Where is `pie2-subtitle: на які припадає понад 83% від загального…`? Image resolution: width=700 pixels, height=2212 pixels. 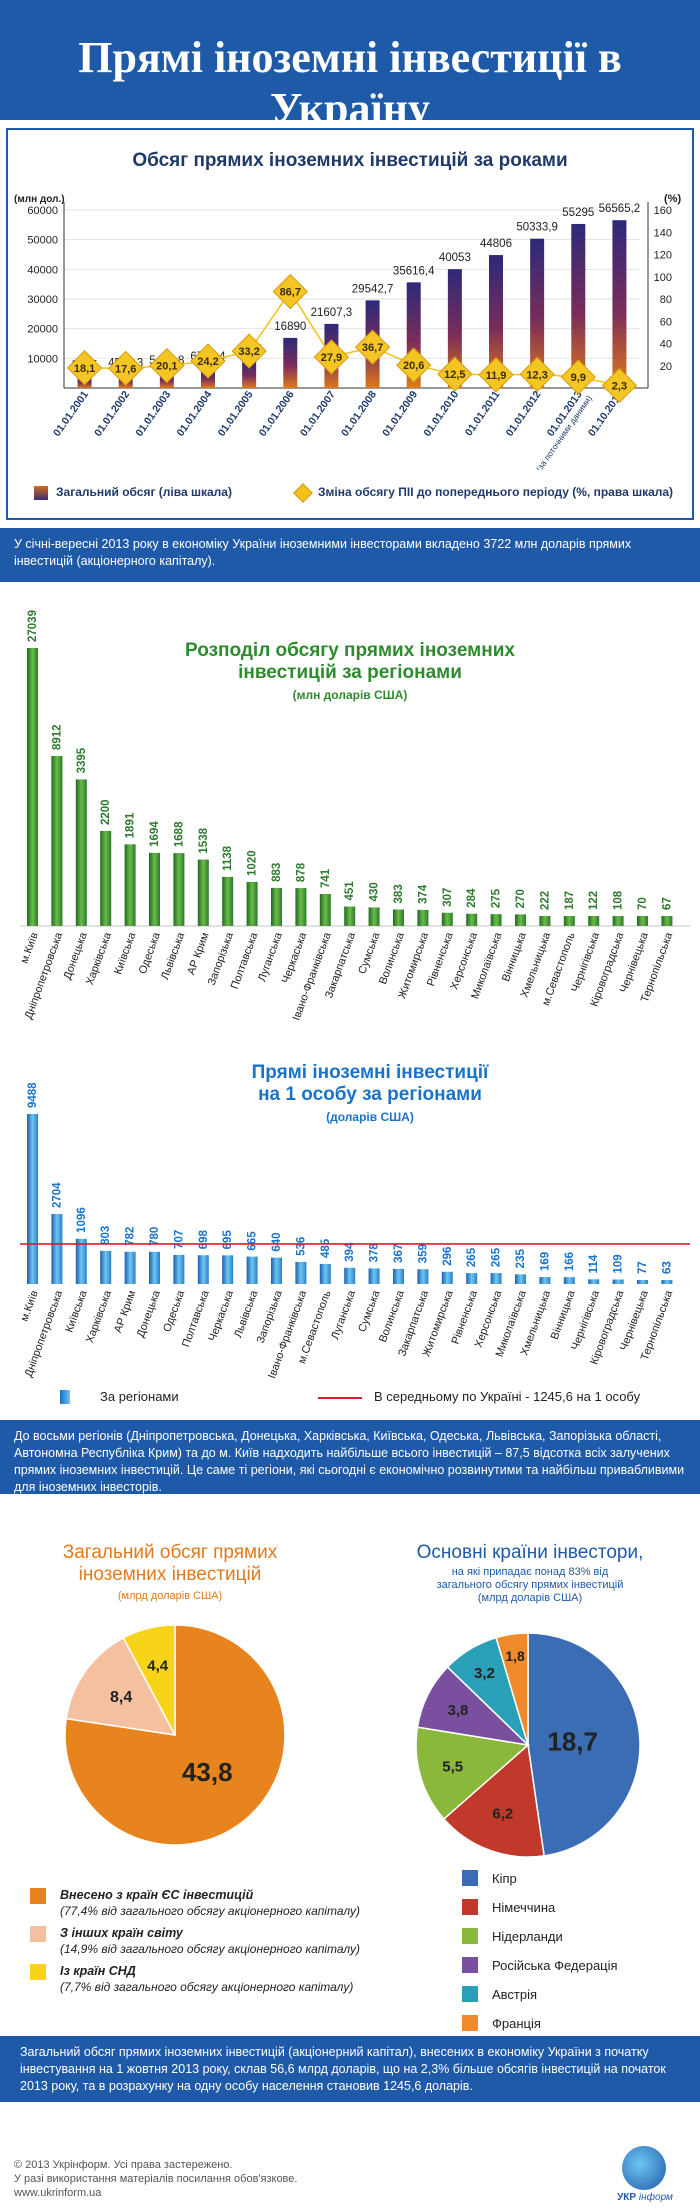
pie2-subtitle: на які припадає понад 83% від загального… is located at coordinates (530, 1585).